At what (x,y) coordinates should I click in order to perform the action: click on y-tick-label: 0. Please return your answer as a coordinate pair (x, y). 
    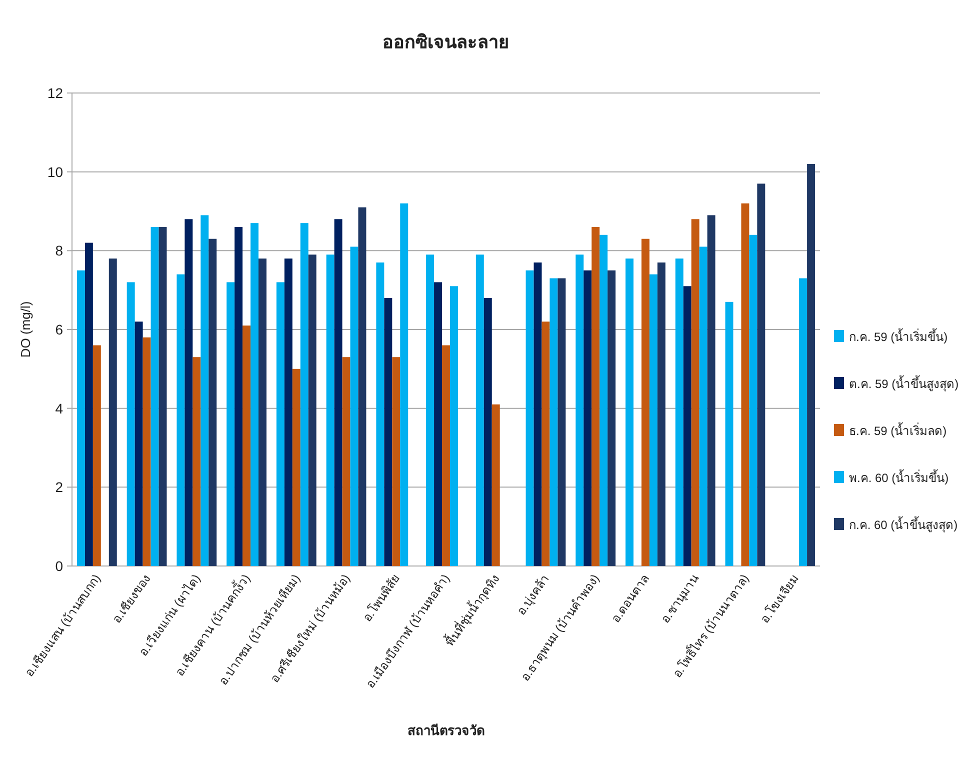
    Looking at the image, I should click on (59, 566).